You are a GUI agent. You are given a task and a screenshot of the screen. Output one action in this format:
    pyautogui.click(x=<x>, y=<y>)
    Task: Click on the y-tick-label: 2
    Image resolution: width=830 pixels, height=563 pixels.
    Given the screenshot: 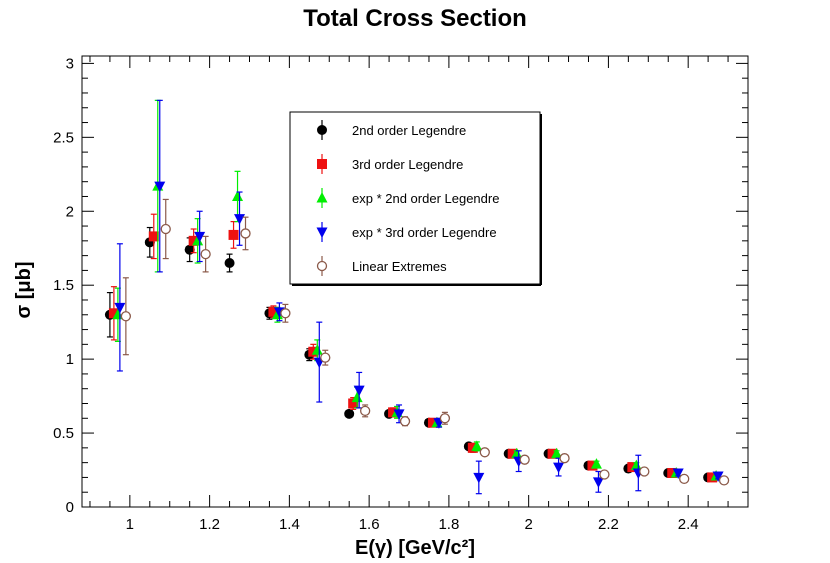 What is the action you would take?
    pyautogui.click(x=70, y=211)
    